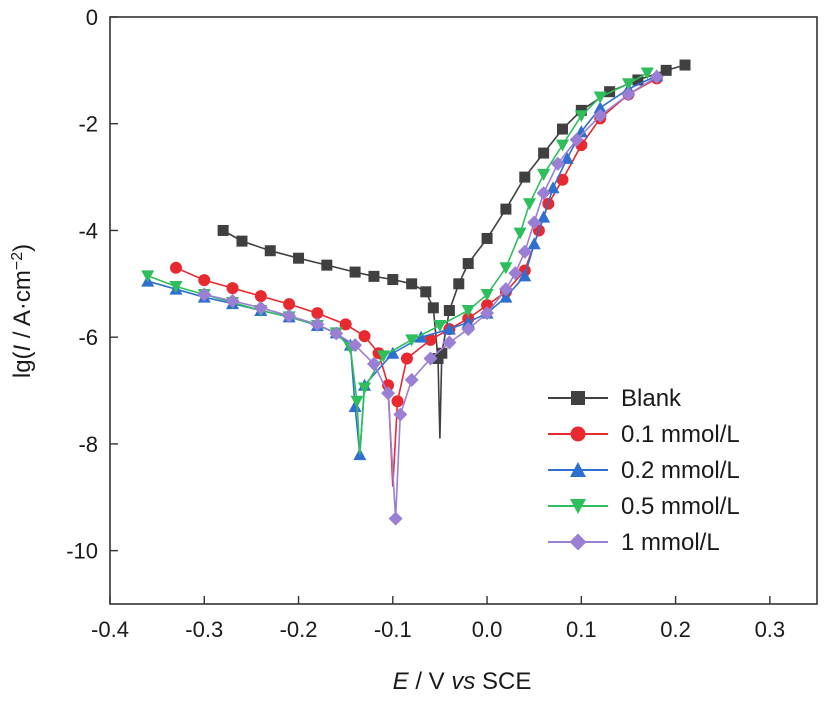 Image resolution: width=827 pixels, height=702 pixels. Describe the element at coordinates (670, 542) in the screenshot. I see `legend-label: 1 mmol/L` at that location.